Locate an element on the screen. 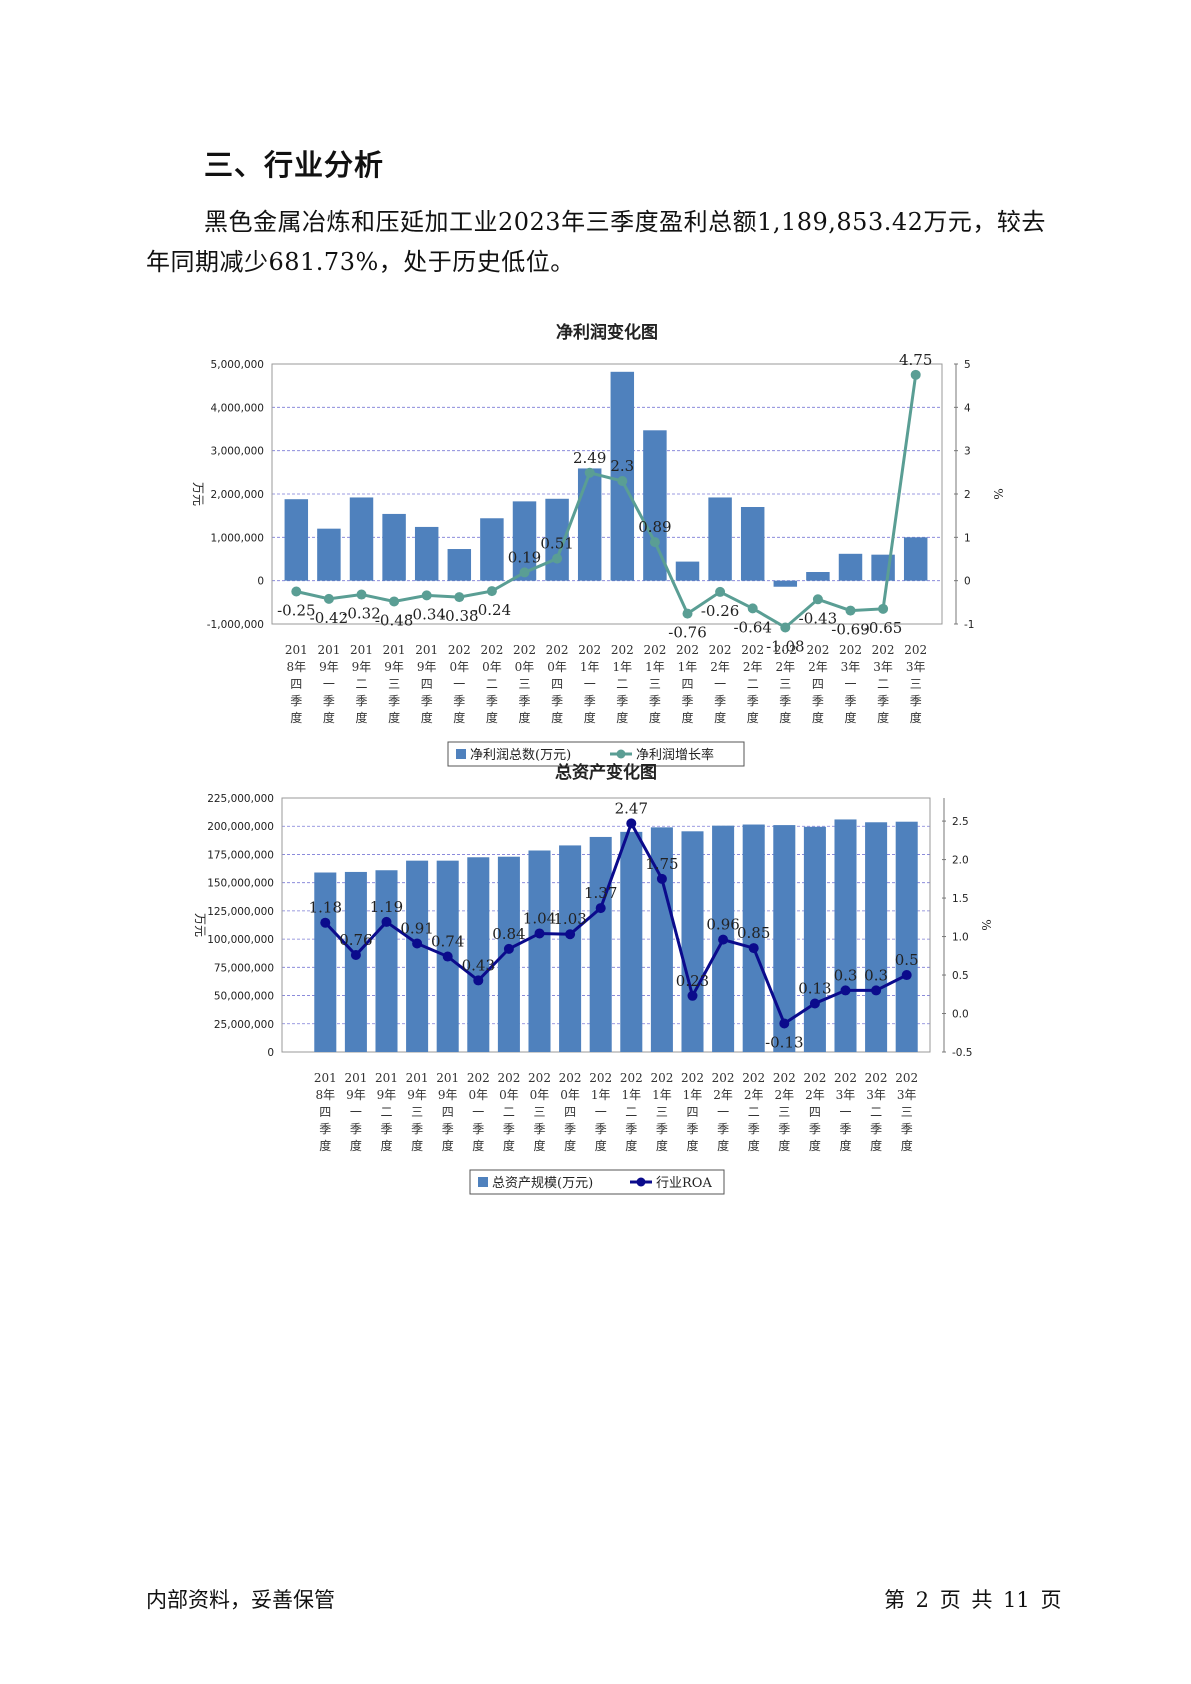  line-data-label: -0.76 is located at coordinates (687, 633).